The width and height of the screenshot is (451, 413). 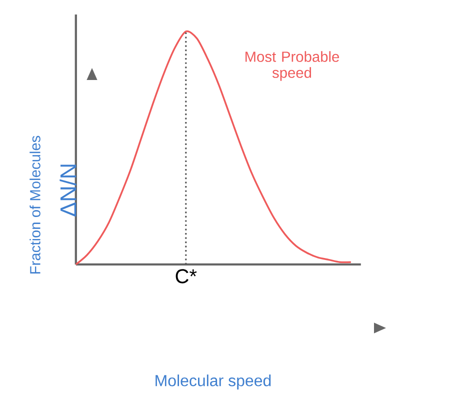 What do you see at coordinates (293, 66) in the screenshot?
I see `annotation: Most Probable speed` at bounding box center [293, 66].